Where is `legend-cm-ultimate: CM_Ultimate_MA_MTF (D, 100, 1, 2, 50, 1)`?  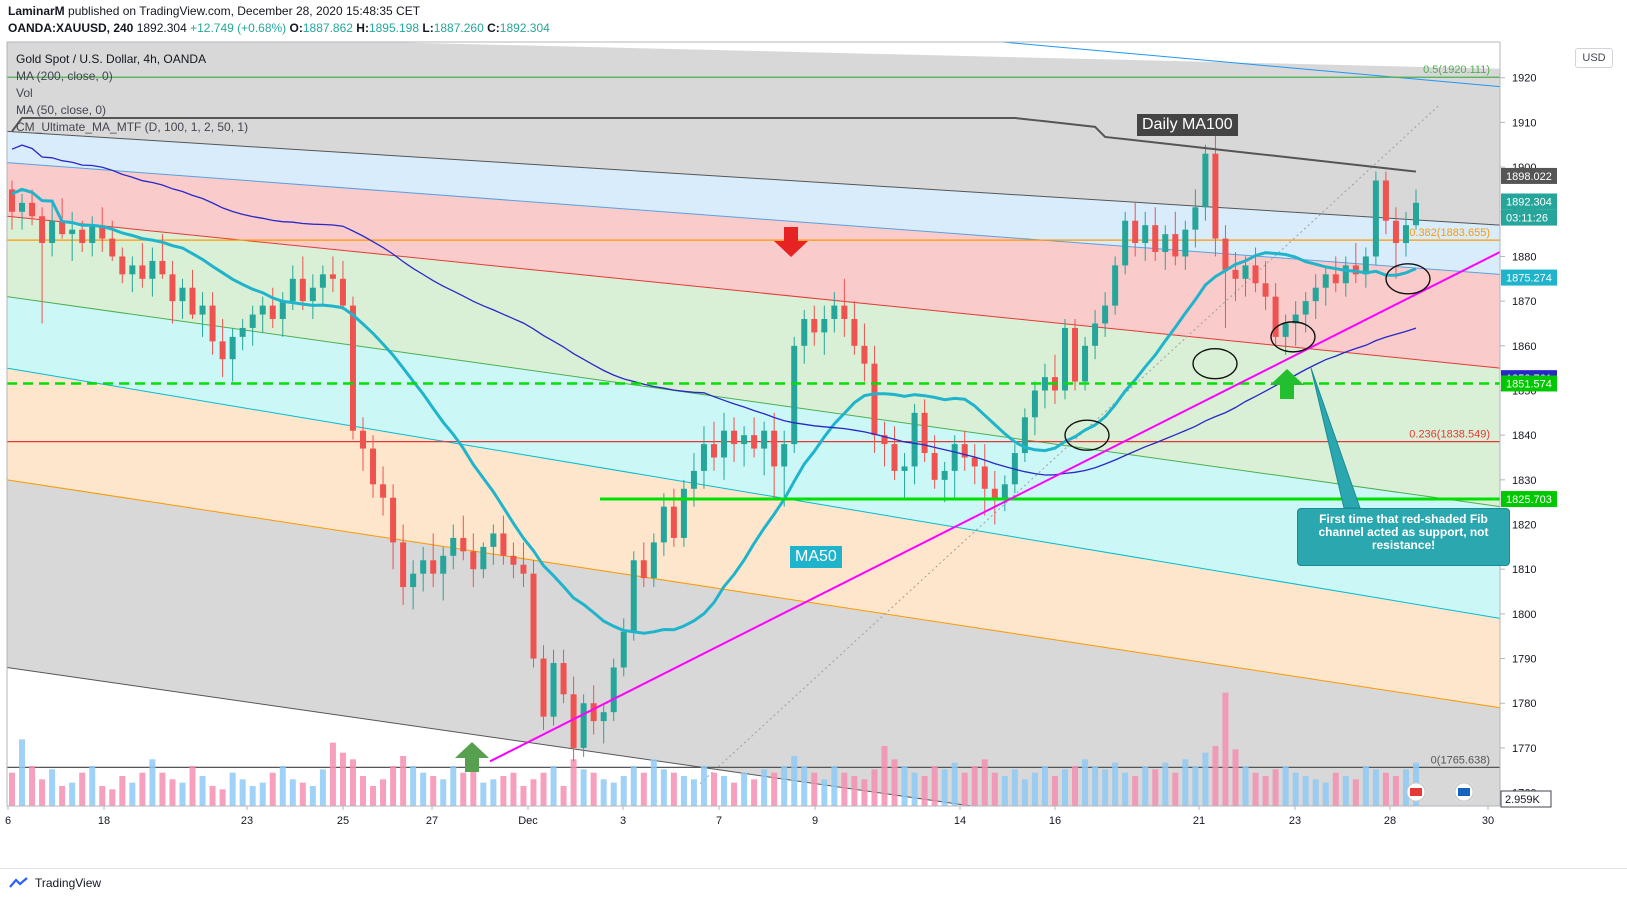
legend-cm-ultimate: CM_Ultimate_MA_MTF (D, 100, 1, 2, 50, 1) is located at coordinates (132, 127).